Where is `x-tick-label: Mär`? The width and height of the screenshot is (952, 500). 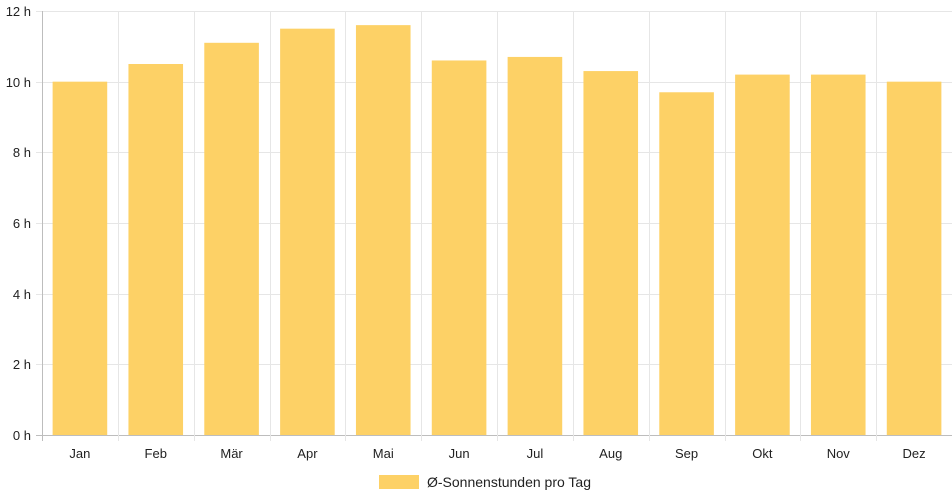 x-tick-label: Mär is located at coordinates (231, 453).